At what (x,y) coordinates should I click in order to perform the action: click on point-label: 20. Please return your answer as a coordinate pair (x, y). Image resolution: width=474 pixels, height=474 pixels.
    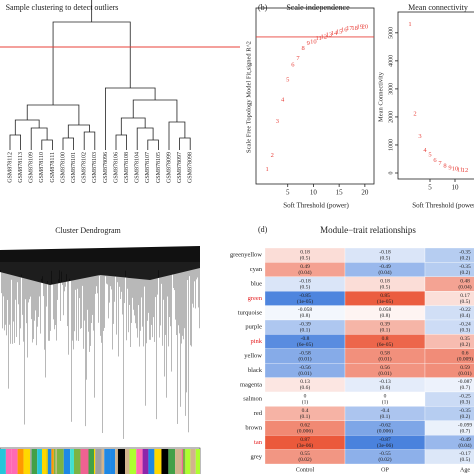
    Looking at the image, I should click on (365, 26).